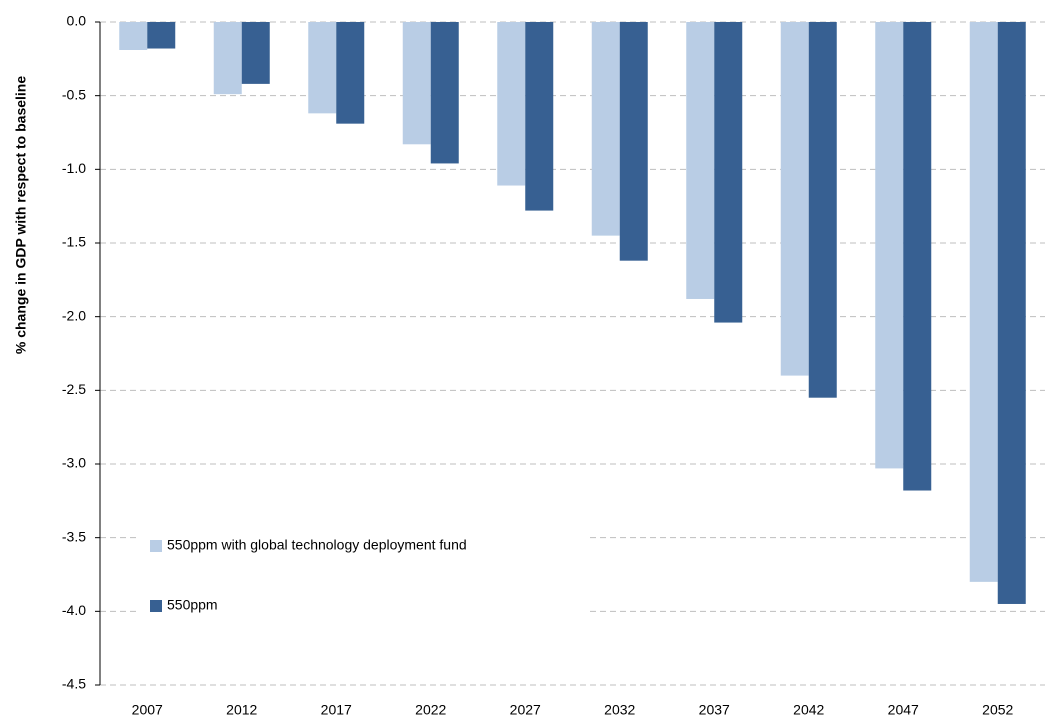  What do you see at coordinates (192, 605) in the screenshot?
I see `legend-label: 550ppm` at bounding box center [192, 605].